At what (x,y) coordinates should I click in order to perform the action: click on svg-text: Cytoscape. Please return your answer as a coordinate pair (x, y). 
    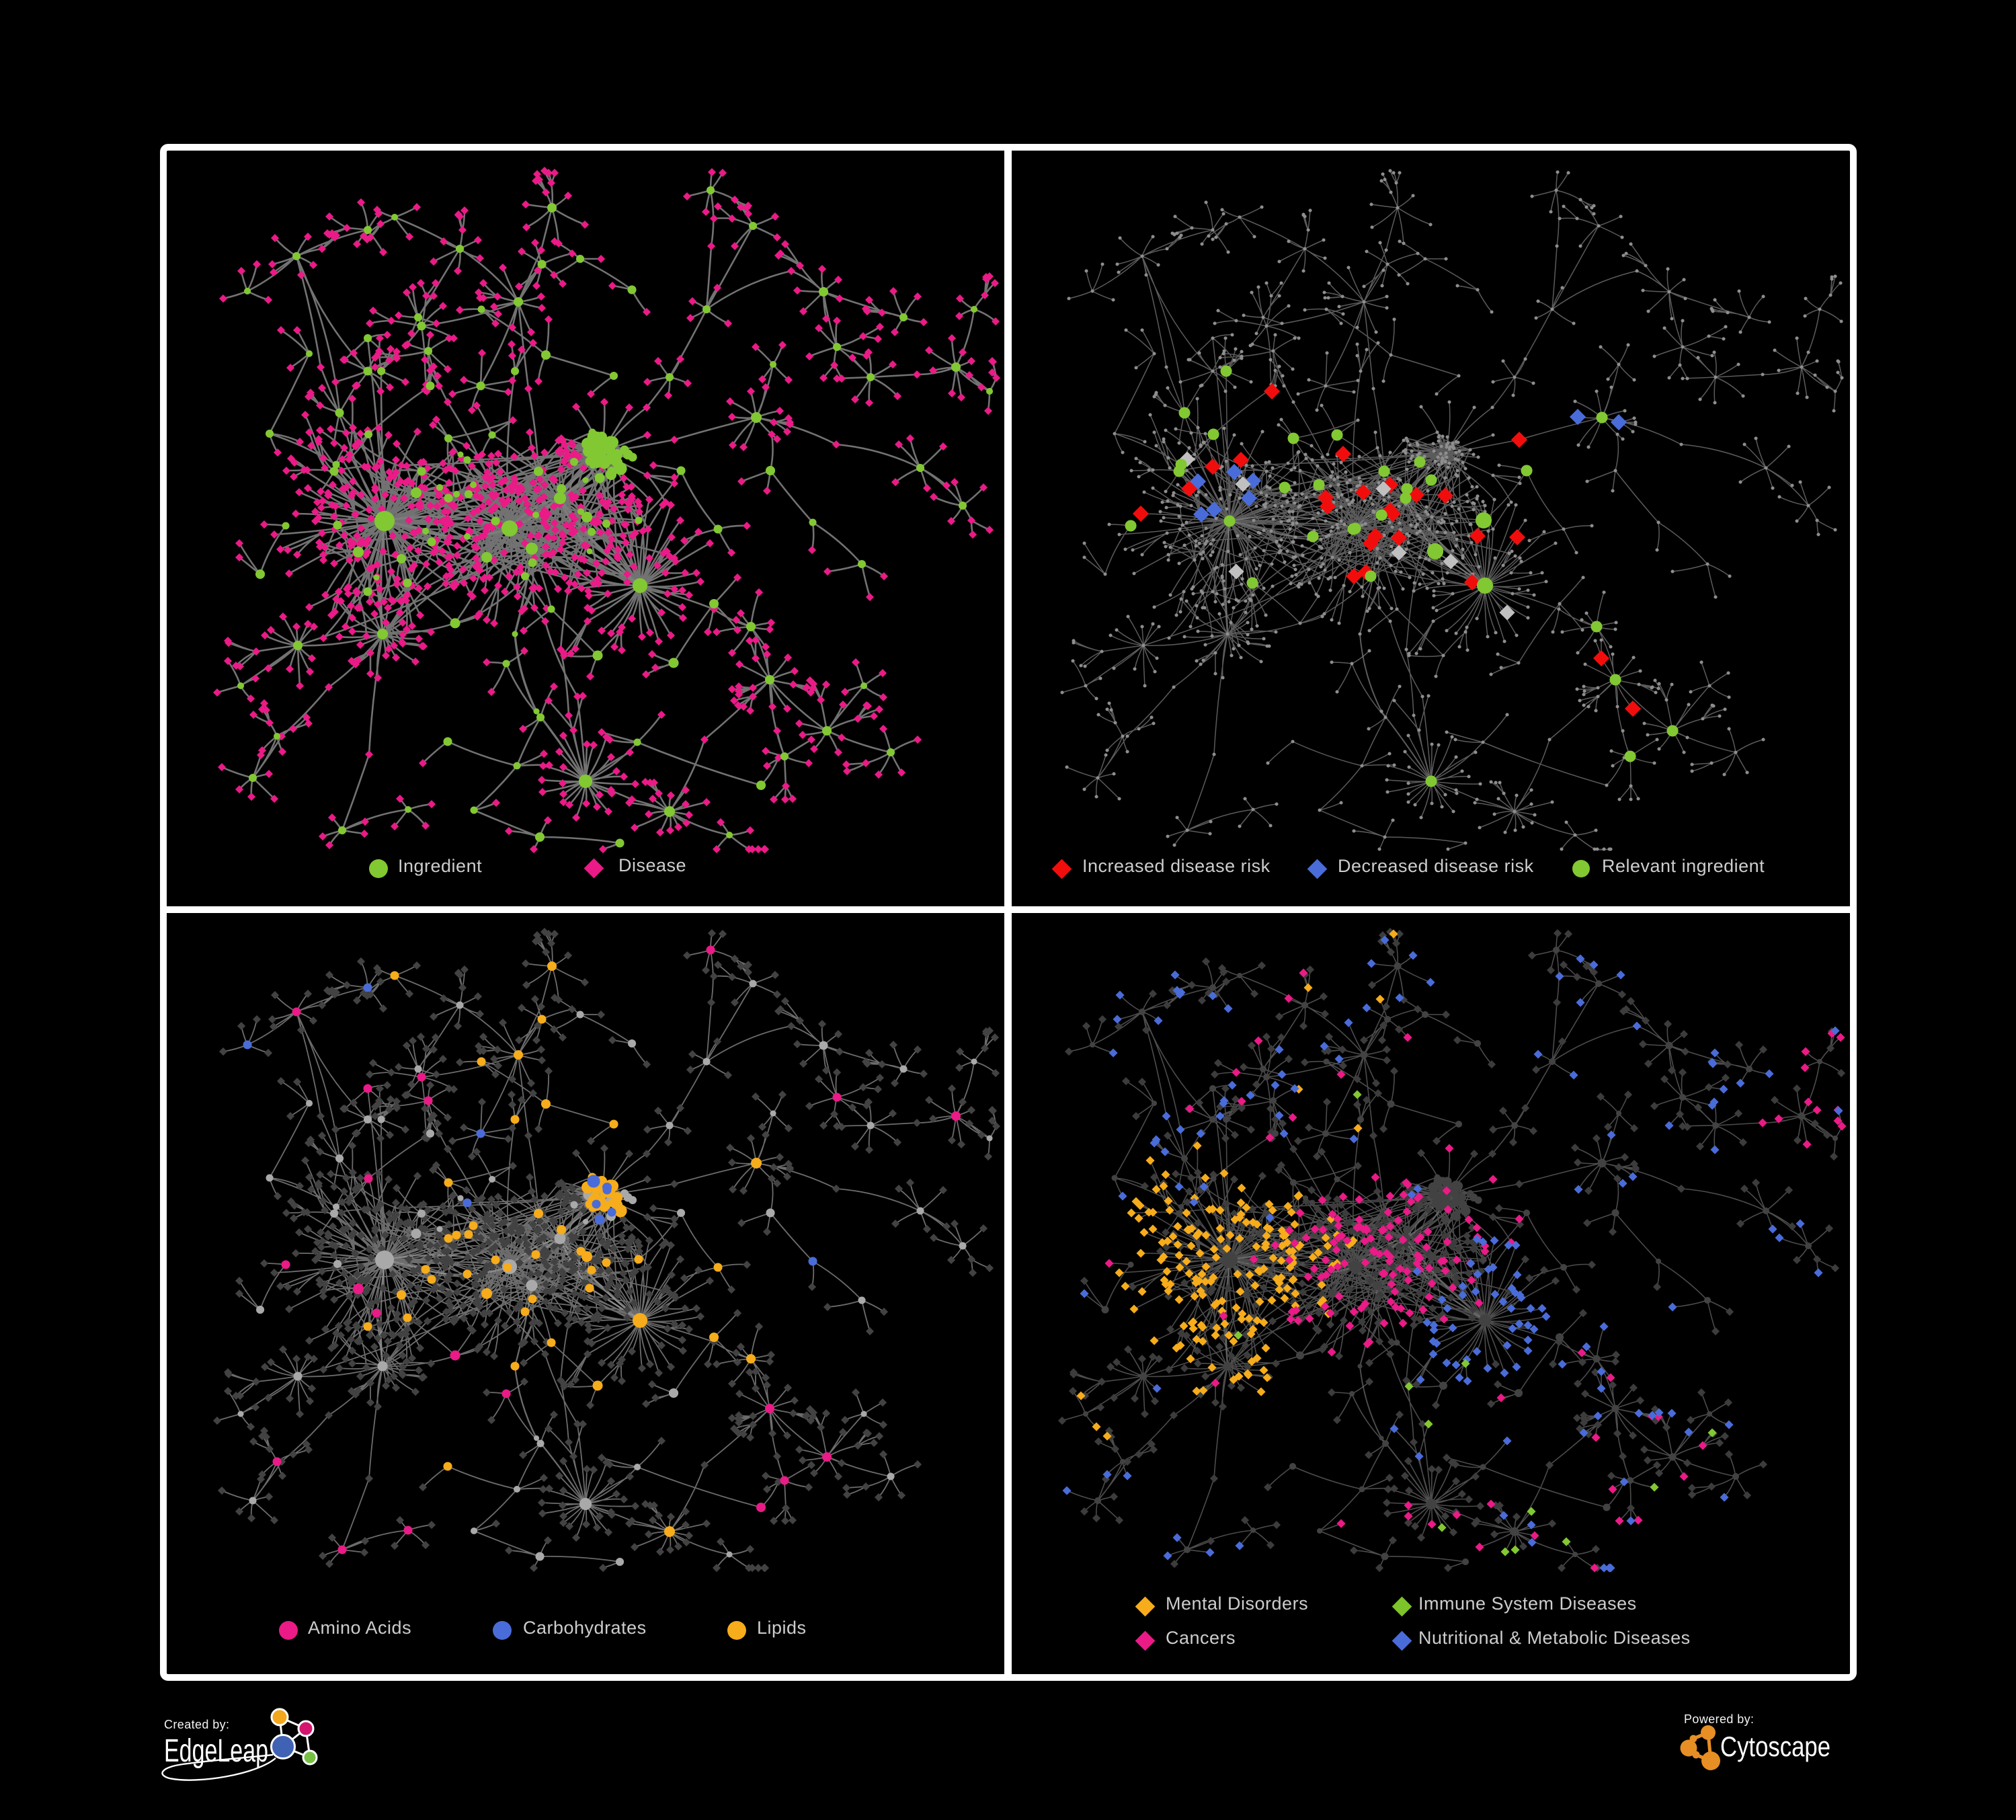
    Looking at the image, I should click on (1775, 1746).